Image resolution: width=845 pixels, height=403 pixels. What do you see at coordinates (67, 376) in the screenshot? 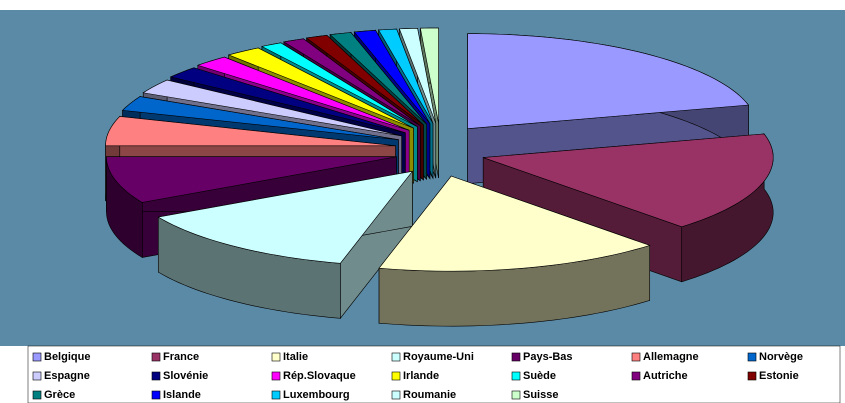
I see `legend-label: Espagne` at bounding box center [67, 376].